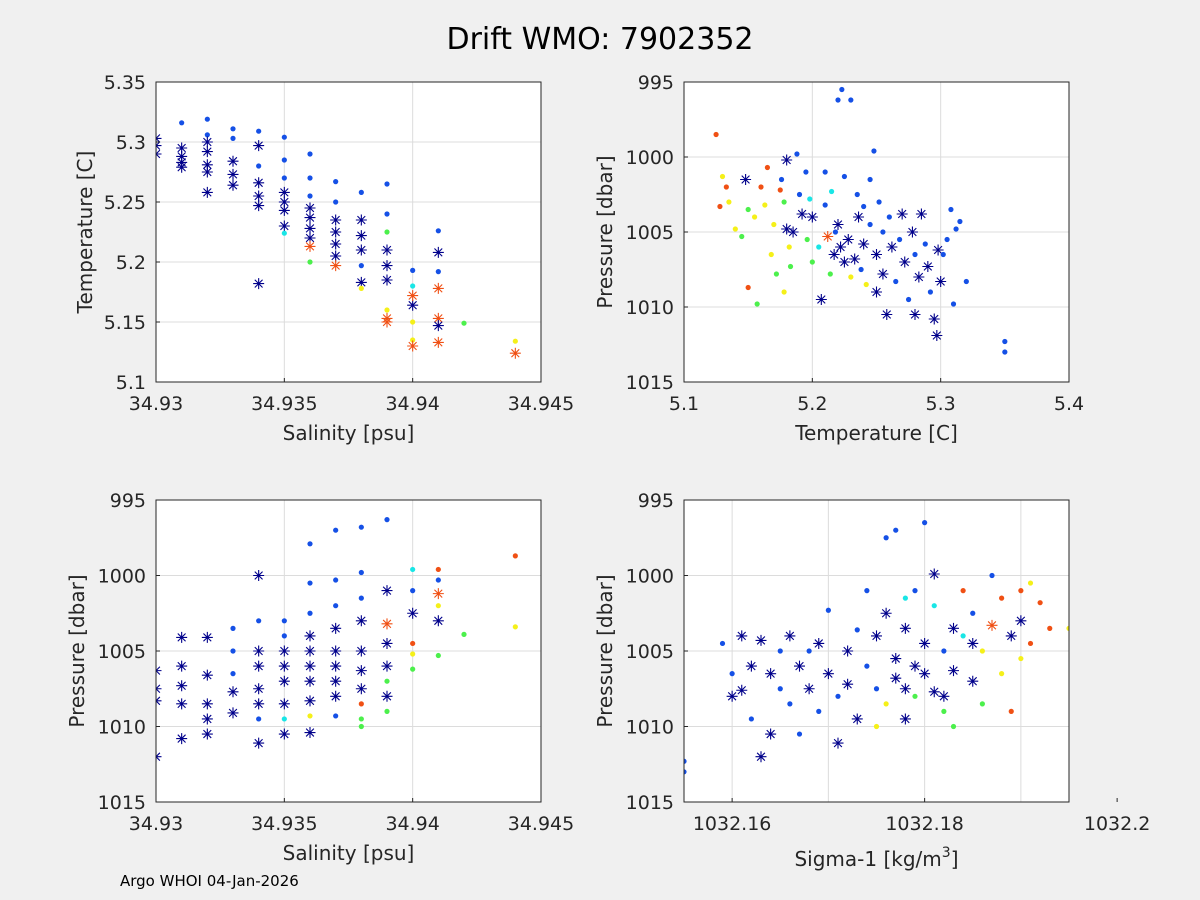 The height and width of the screenshot is (900, 1200). Describe the element at coordinates (650, 233) in the screenshot. I see `tp-ytick-label: 1005` at that location.